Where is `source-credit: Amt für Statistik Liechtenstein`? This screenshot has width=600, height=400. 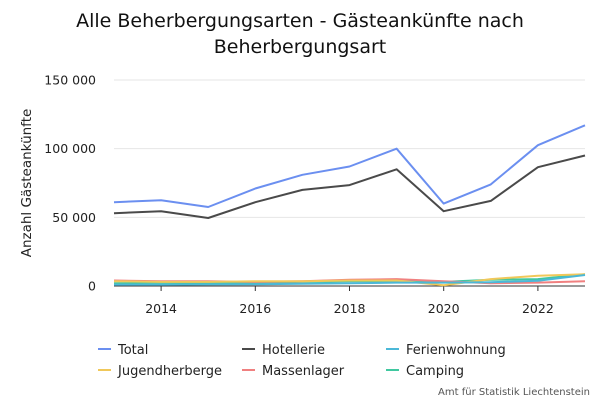
source-credit: Amt für Statistik Liechtenstein is located at coordinates (514, 392).